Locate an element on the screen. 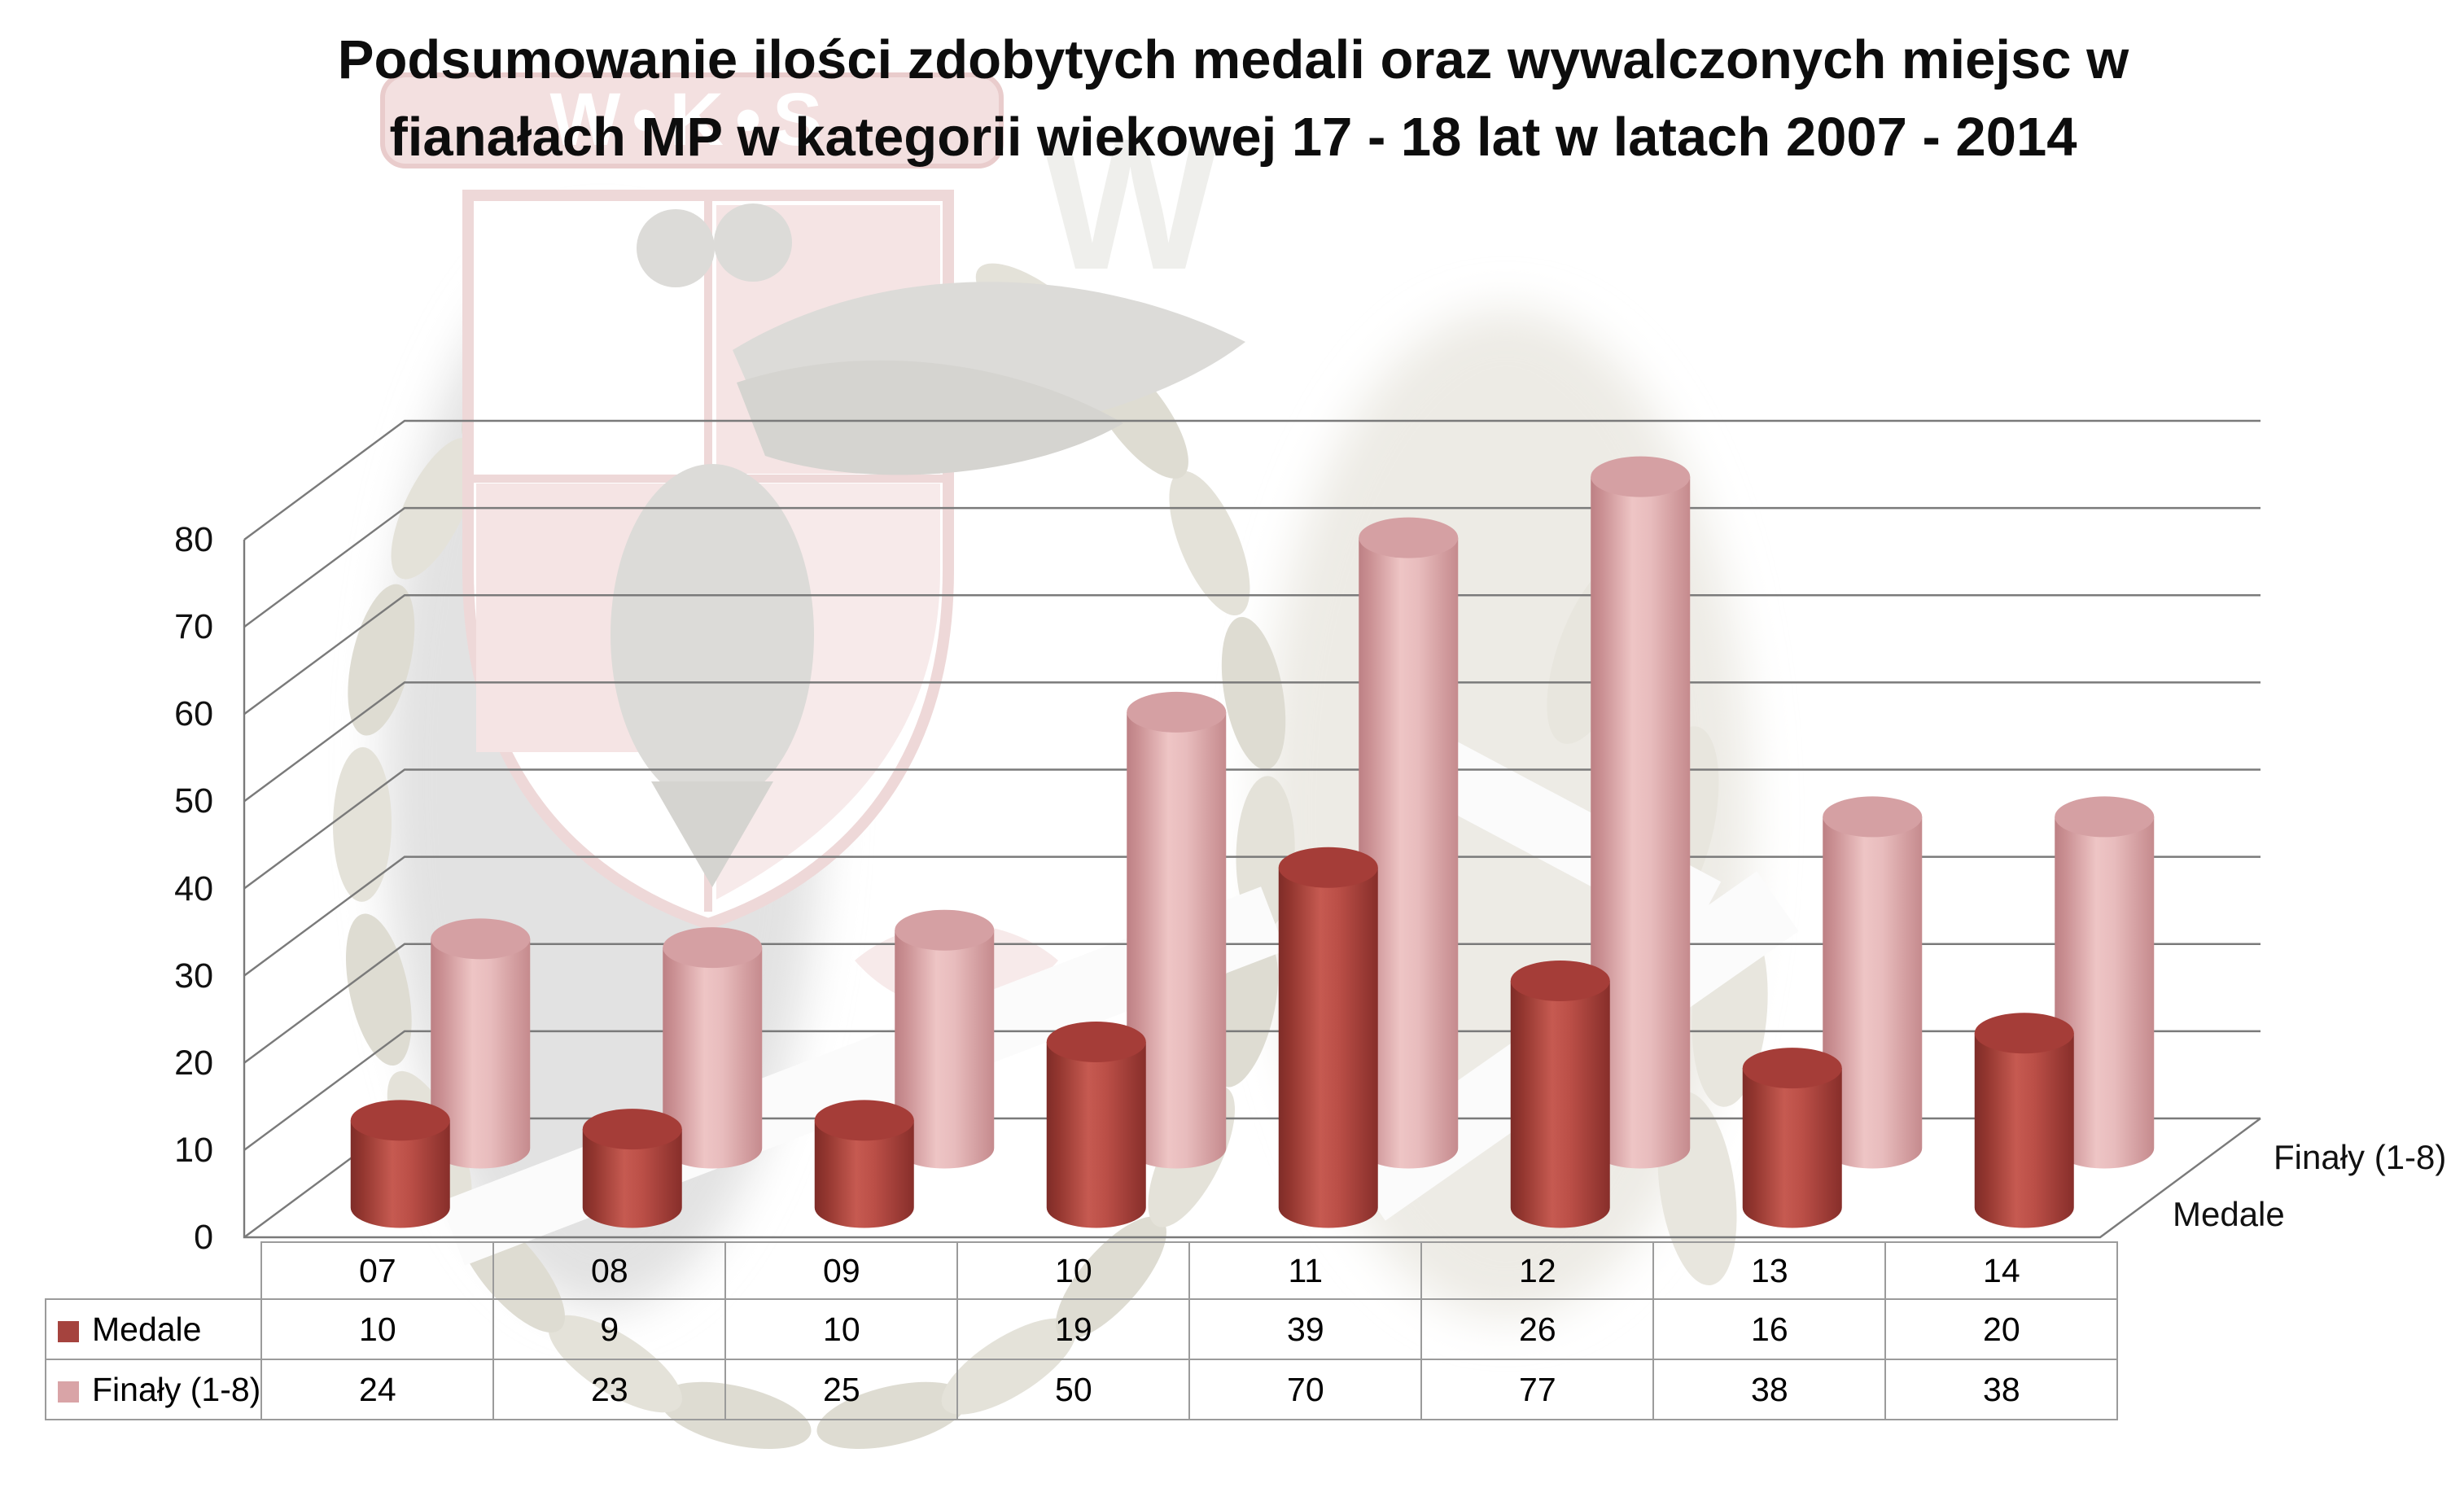  depth-axis-label-finaly: Finały (1-8) is located at coordinates (2361, 1157).